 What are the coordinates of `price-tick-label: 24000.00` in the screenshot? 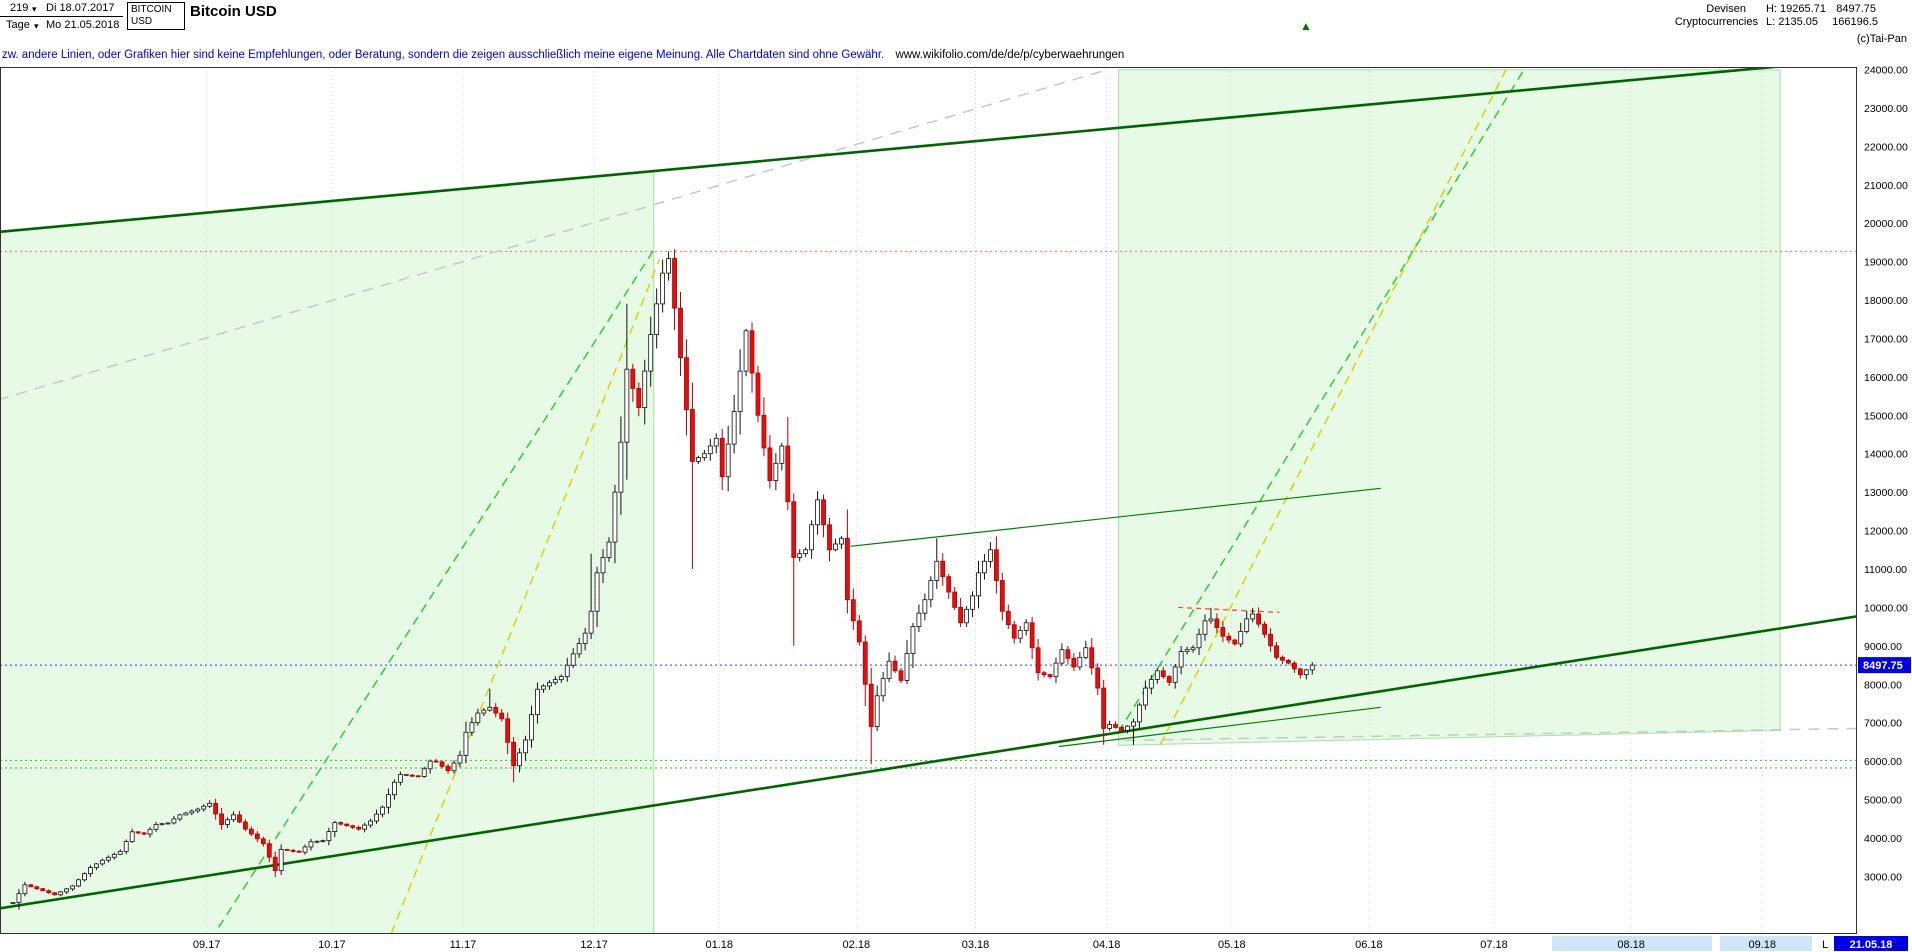 It's located at (1886, 70).